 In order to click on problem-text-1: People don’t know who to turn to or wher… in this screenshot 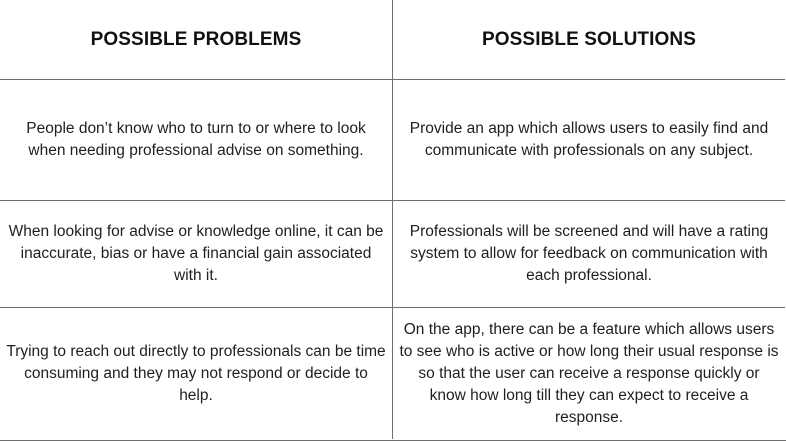, I will do `click(196, 139)`.